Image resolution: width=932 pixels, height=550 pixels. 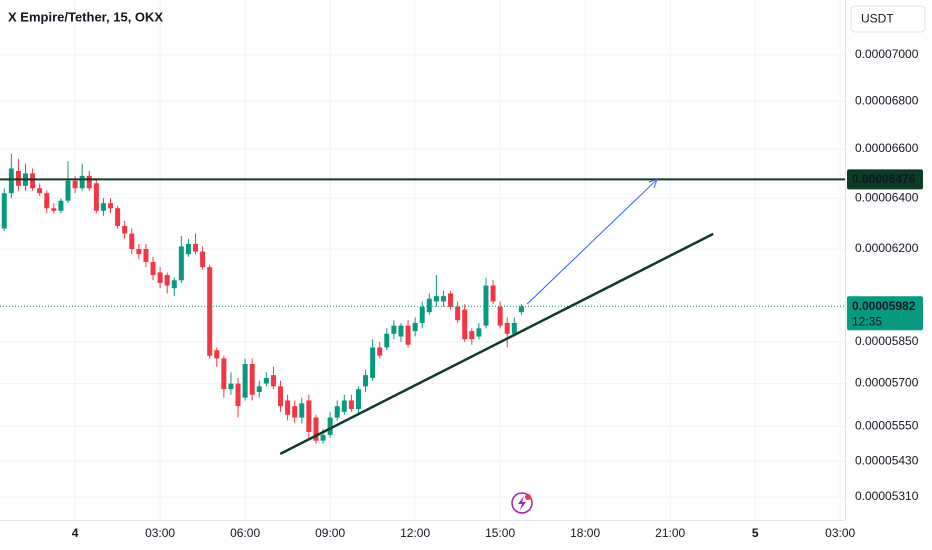 I want to click on currency-button, so click(x=888, y=19).